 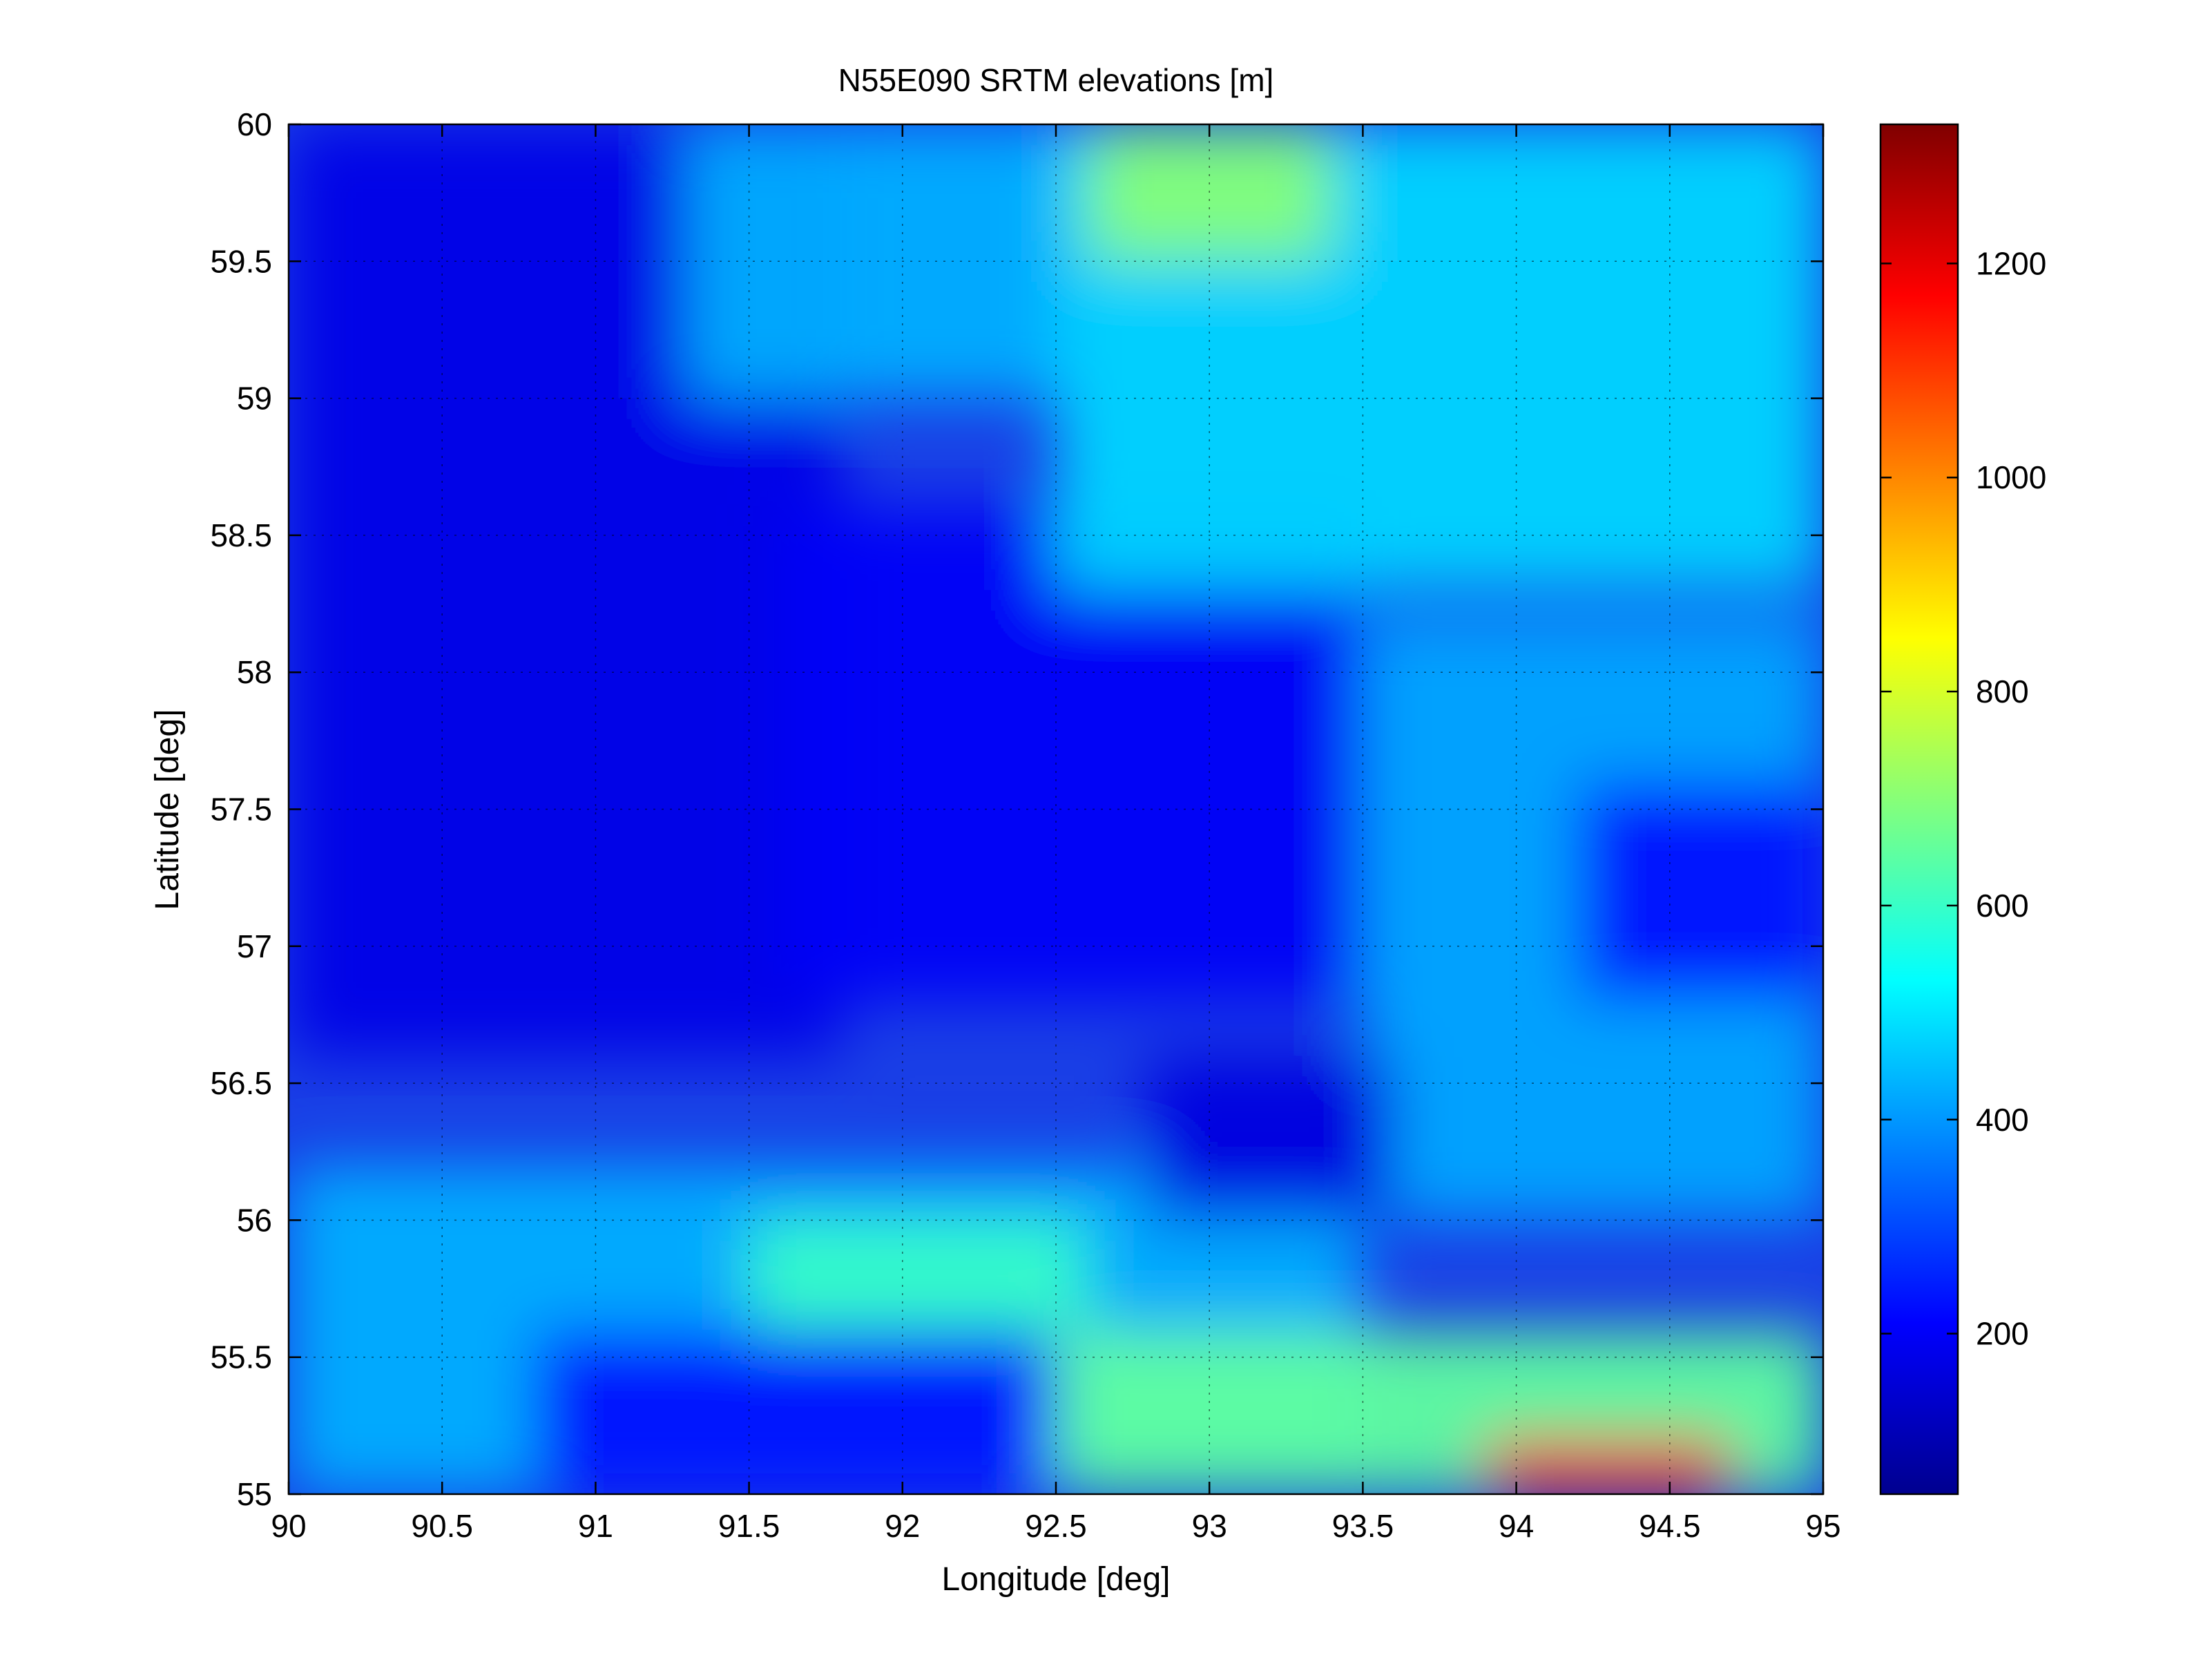 I want to click on x-tick-label-90: 90, so click(x=288, y=1526).